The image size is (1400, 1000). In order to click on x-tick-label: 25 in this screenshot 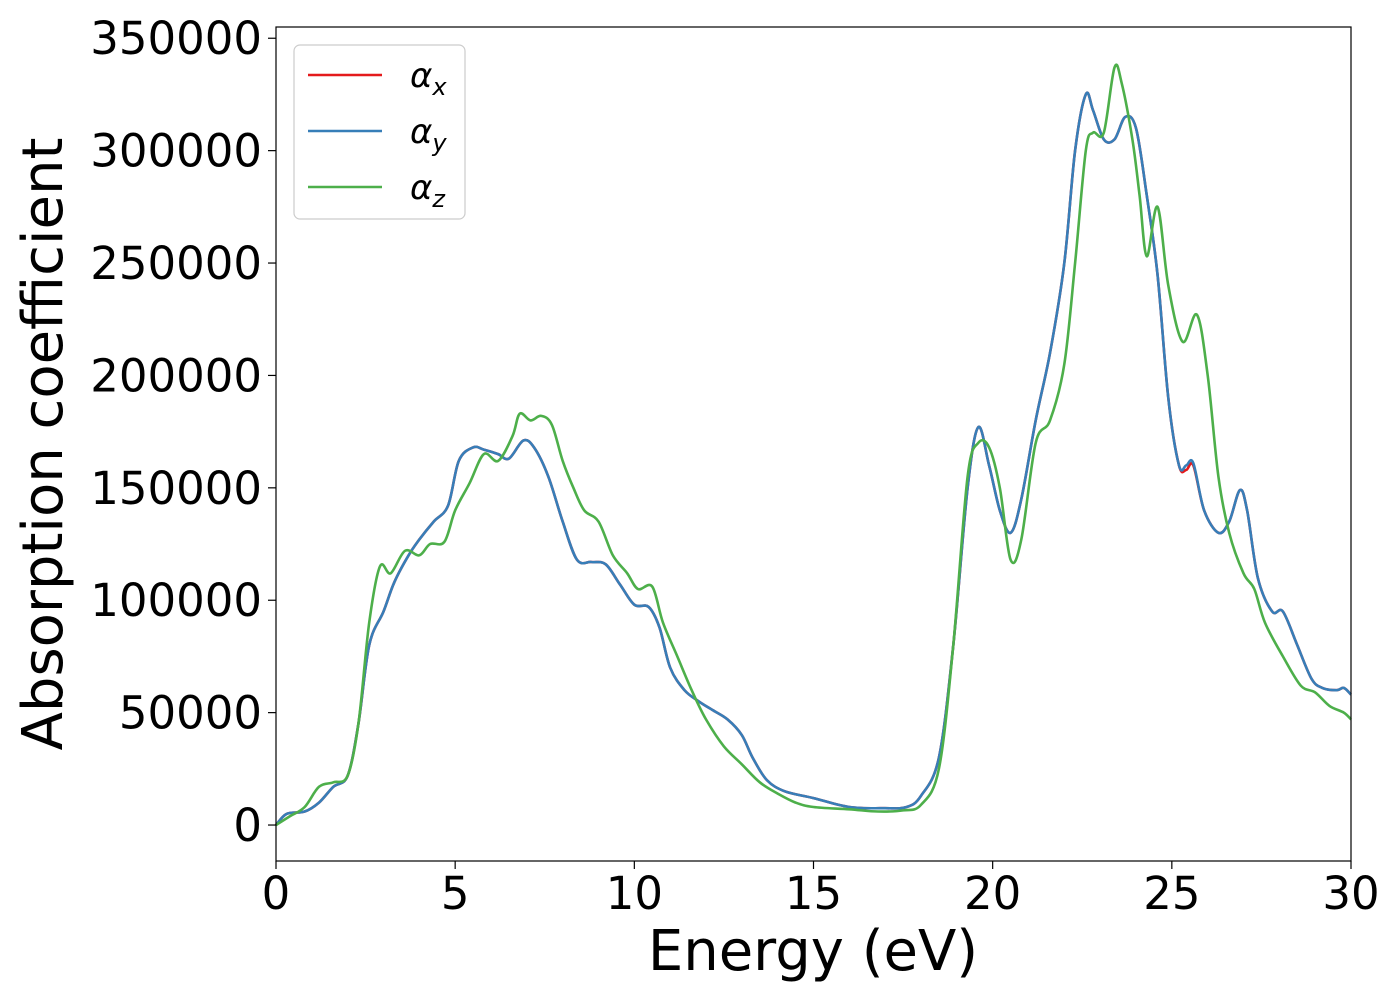, I will do `click(1171, 893)`.